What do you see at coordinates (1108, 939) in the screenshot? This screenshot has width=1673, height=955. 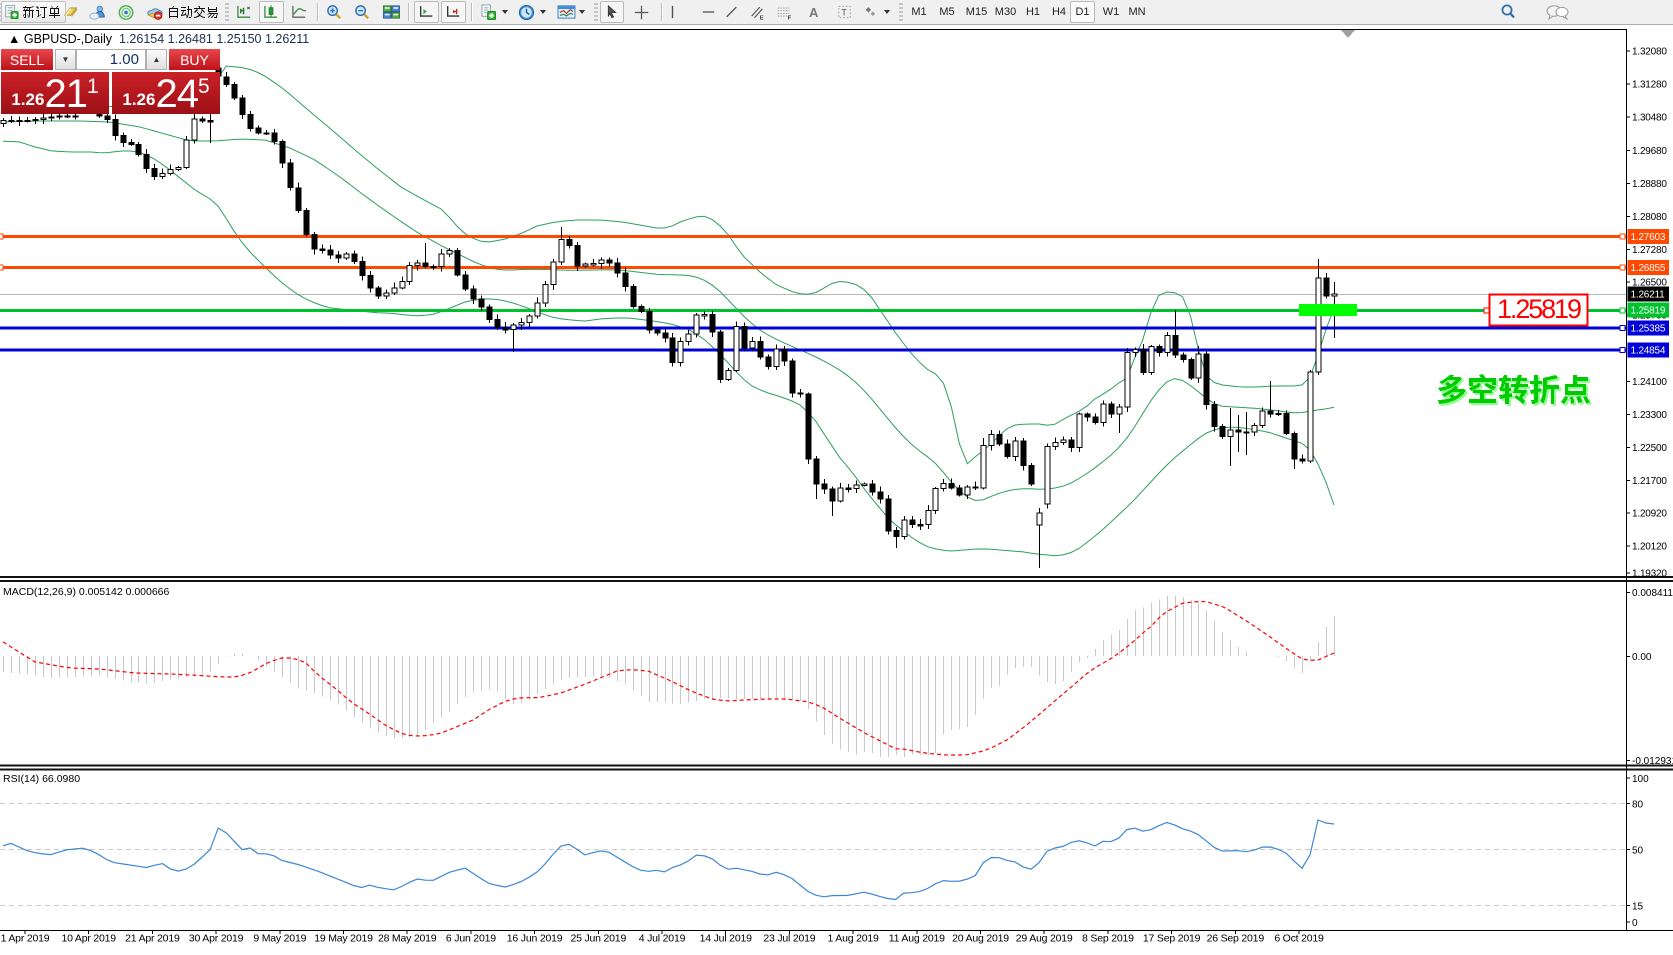 I see `svg-text: 8 Sep 2019` at bounding box center [1108, 939].